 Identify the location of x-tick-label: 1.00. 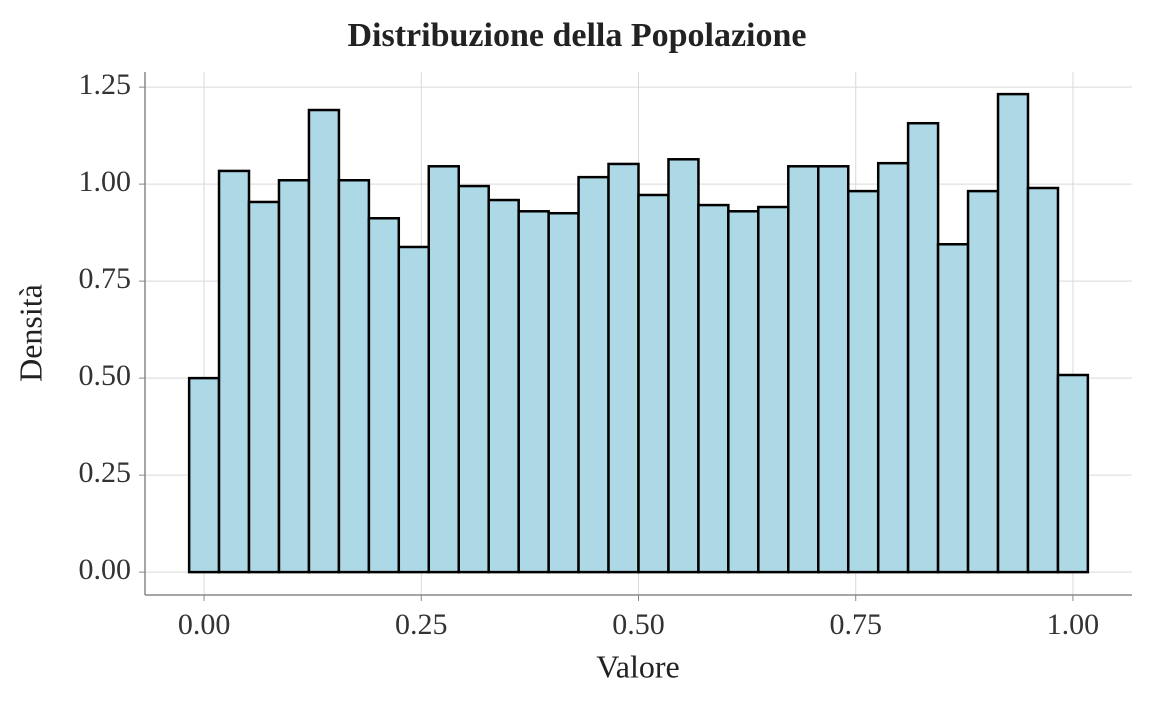
(1073, 624).